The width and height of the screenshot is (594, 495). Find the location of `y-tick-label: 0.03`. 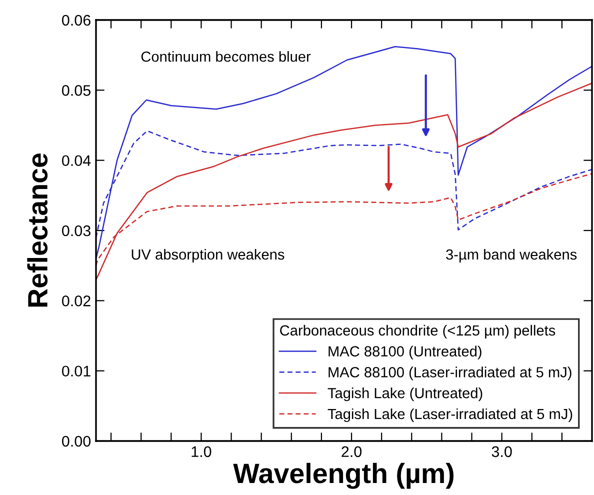

y-tick-label: 0.03 is located at coordinates (76, 230).